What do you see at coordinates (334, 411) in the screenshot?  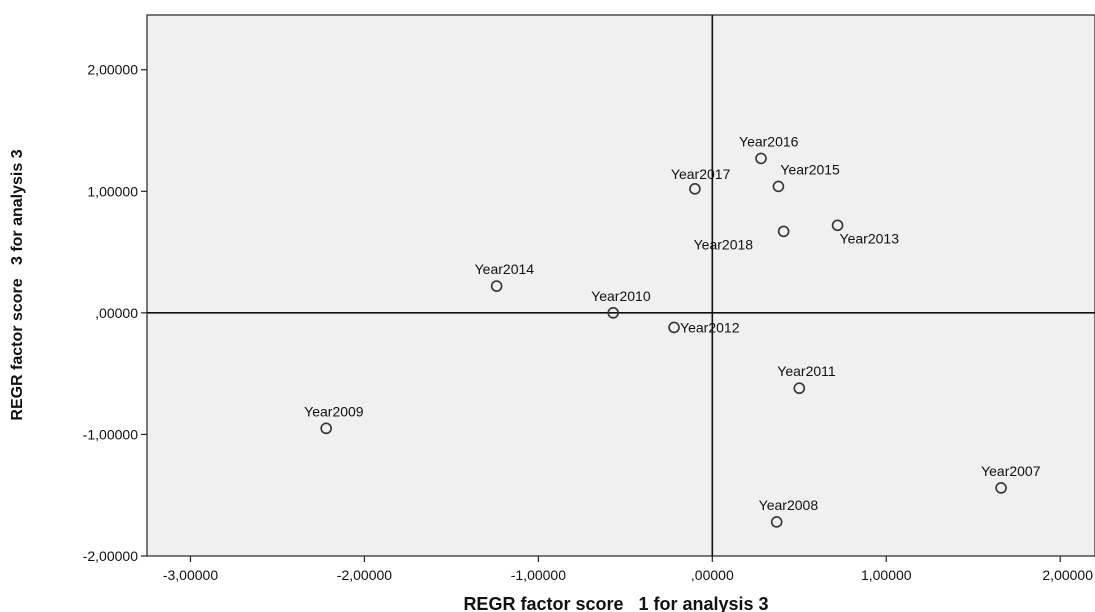 I see `point-label: Year2009` at bounding box center [334, 411].